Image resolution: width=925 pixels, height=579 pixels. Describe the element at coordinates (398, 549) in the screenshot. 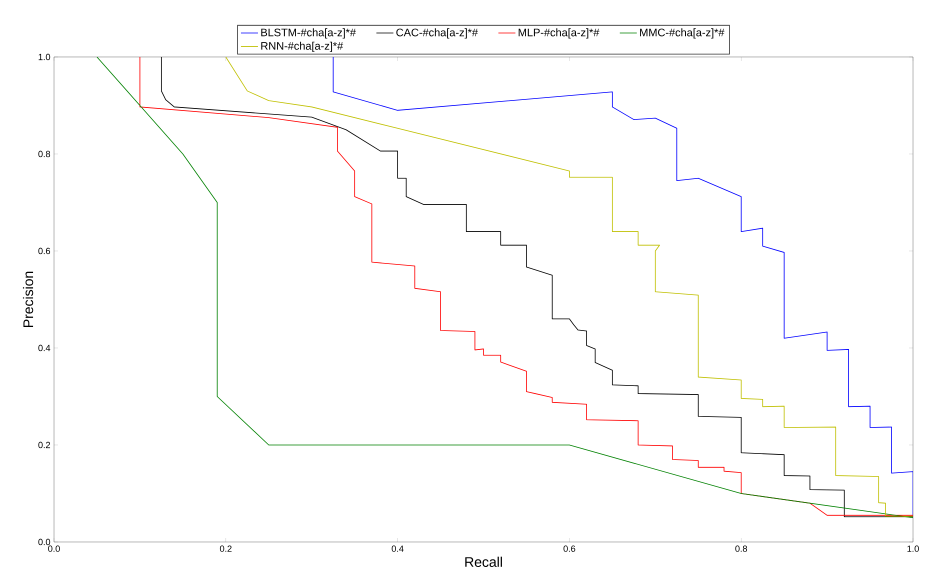

I see `x-tick-label: 0.4` at that location.